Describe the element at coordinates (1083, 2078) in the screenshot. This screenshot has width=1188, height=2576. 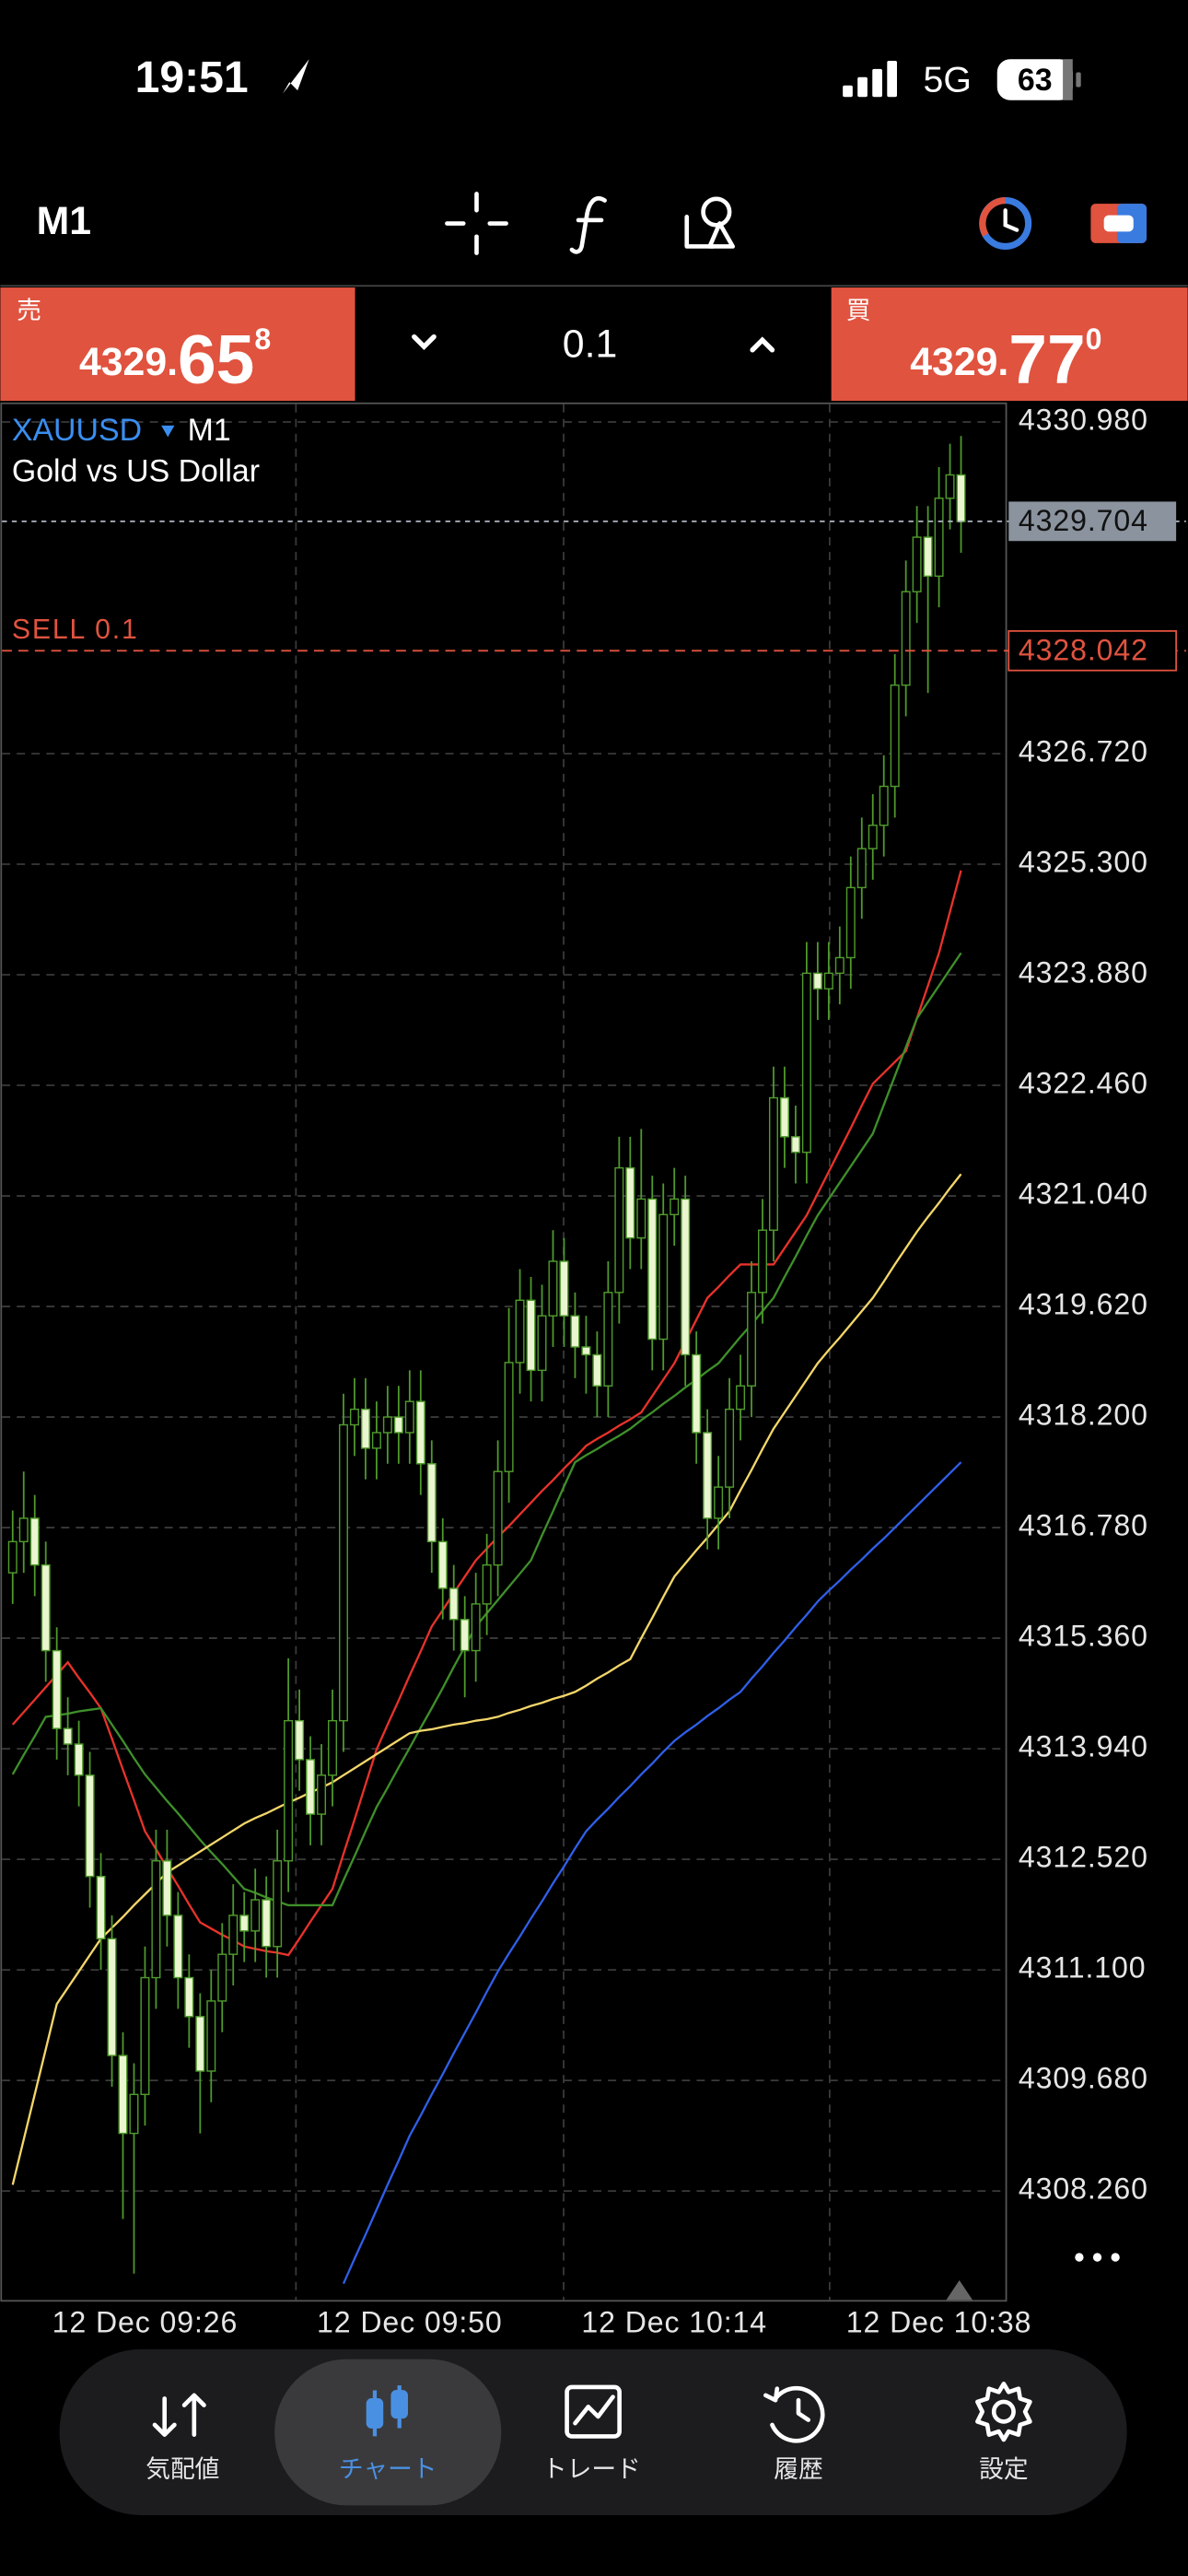
I see `y-tick-label: 4309.680` at that location.